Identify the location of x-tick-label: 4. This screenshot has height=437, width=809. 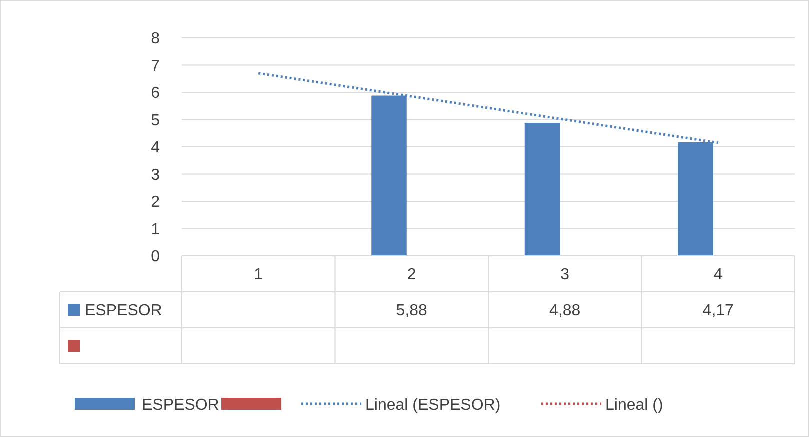
(718, 275).